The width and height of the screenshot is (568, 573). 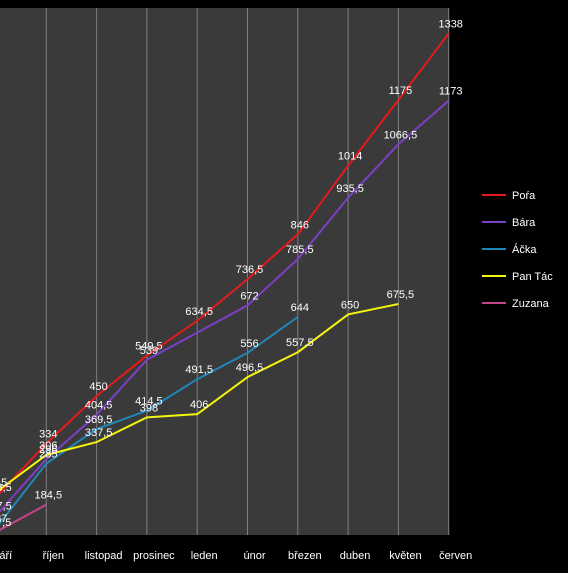 I want to click on data-label-pan-tac-6: 557,5, so click(x=300, y=343).